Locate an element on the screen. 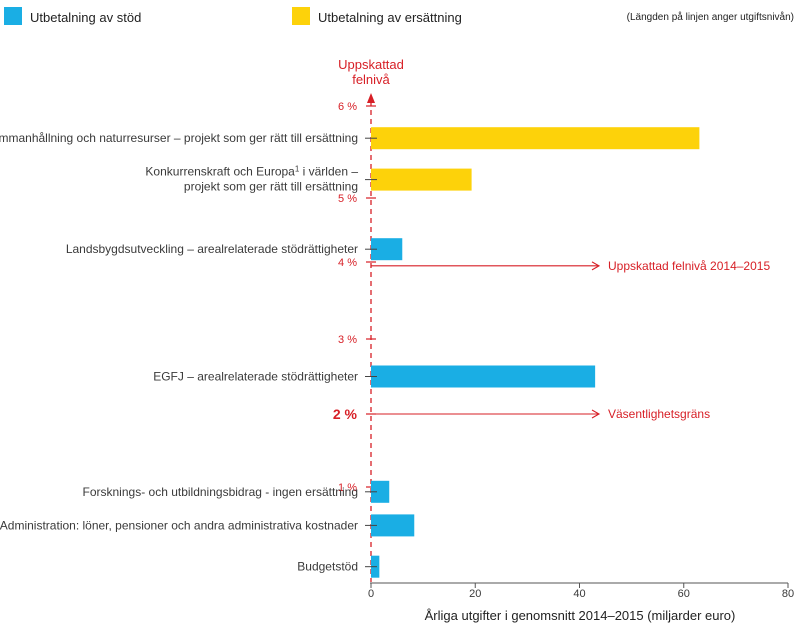 The height and width of the screenshot is (630, 800). bar-label: Konkurrenskraft och Europa1 i världen – is located at coordinates (251, 171).